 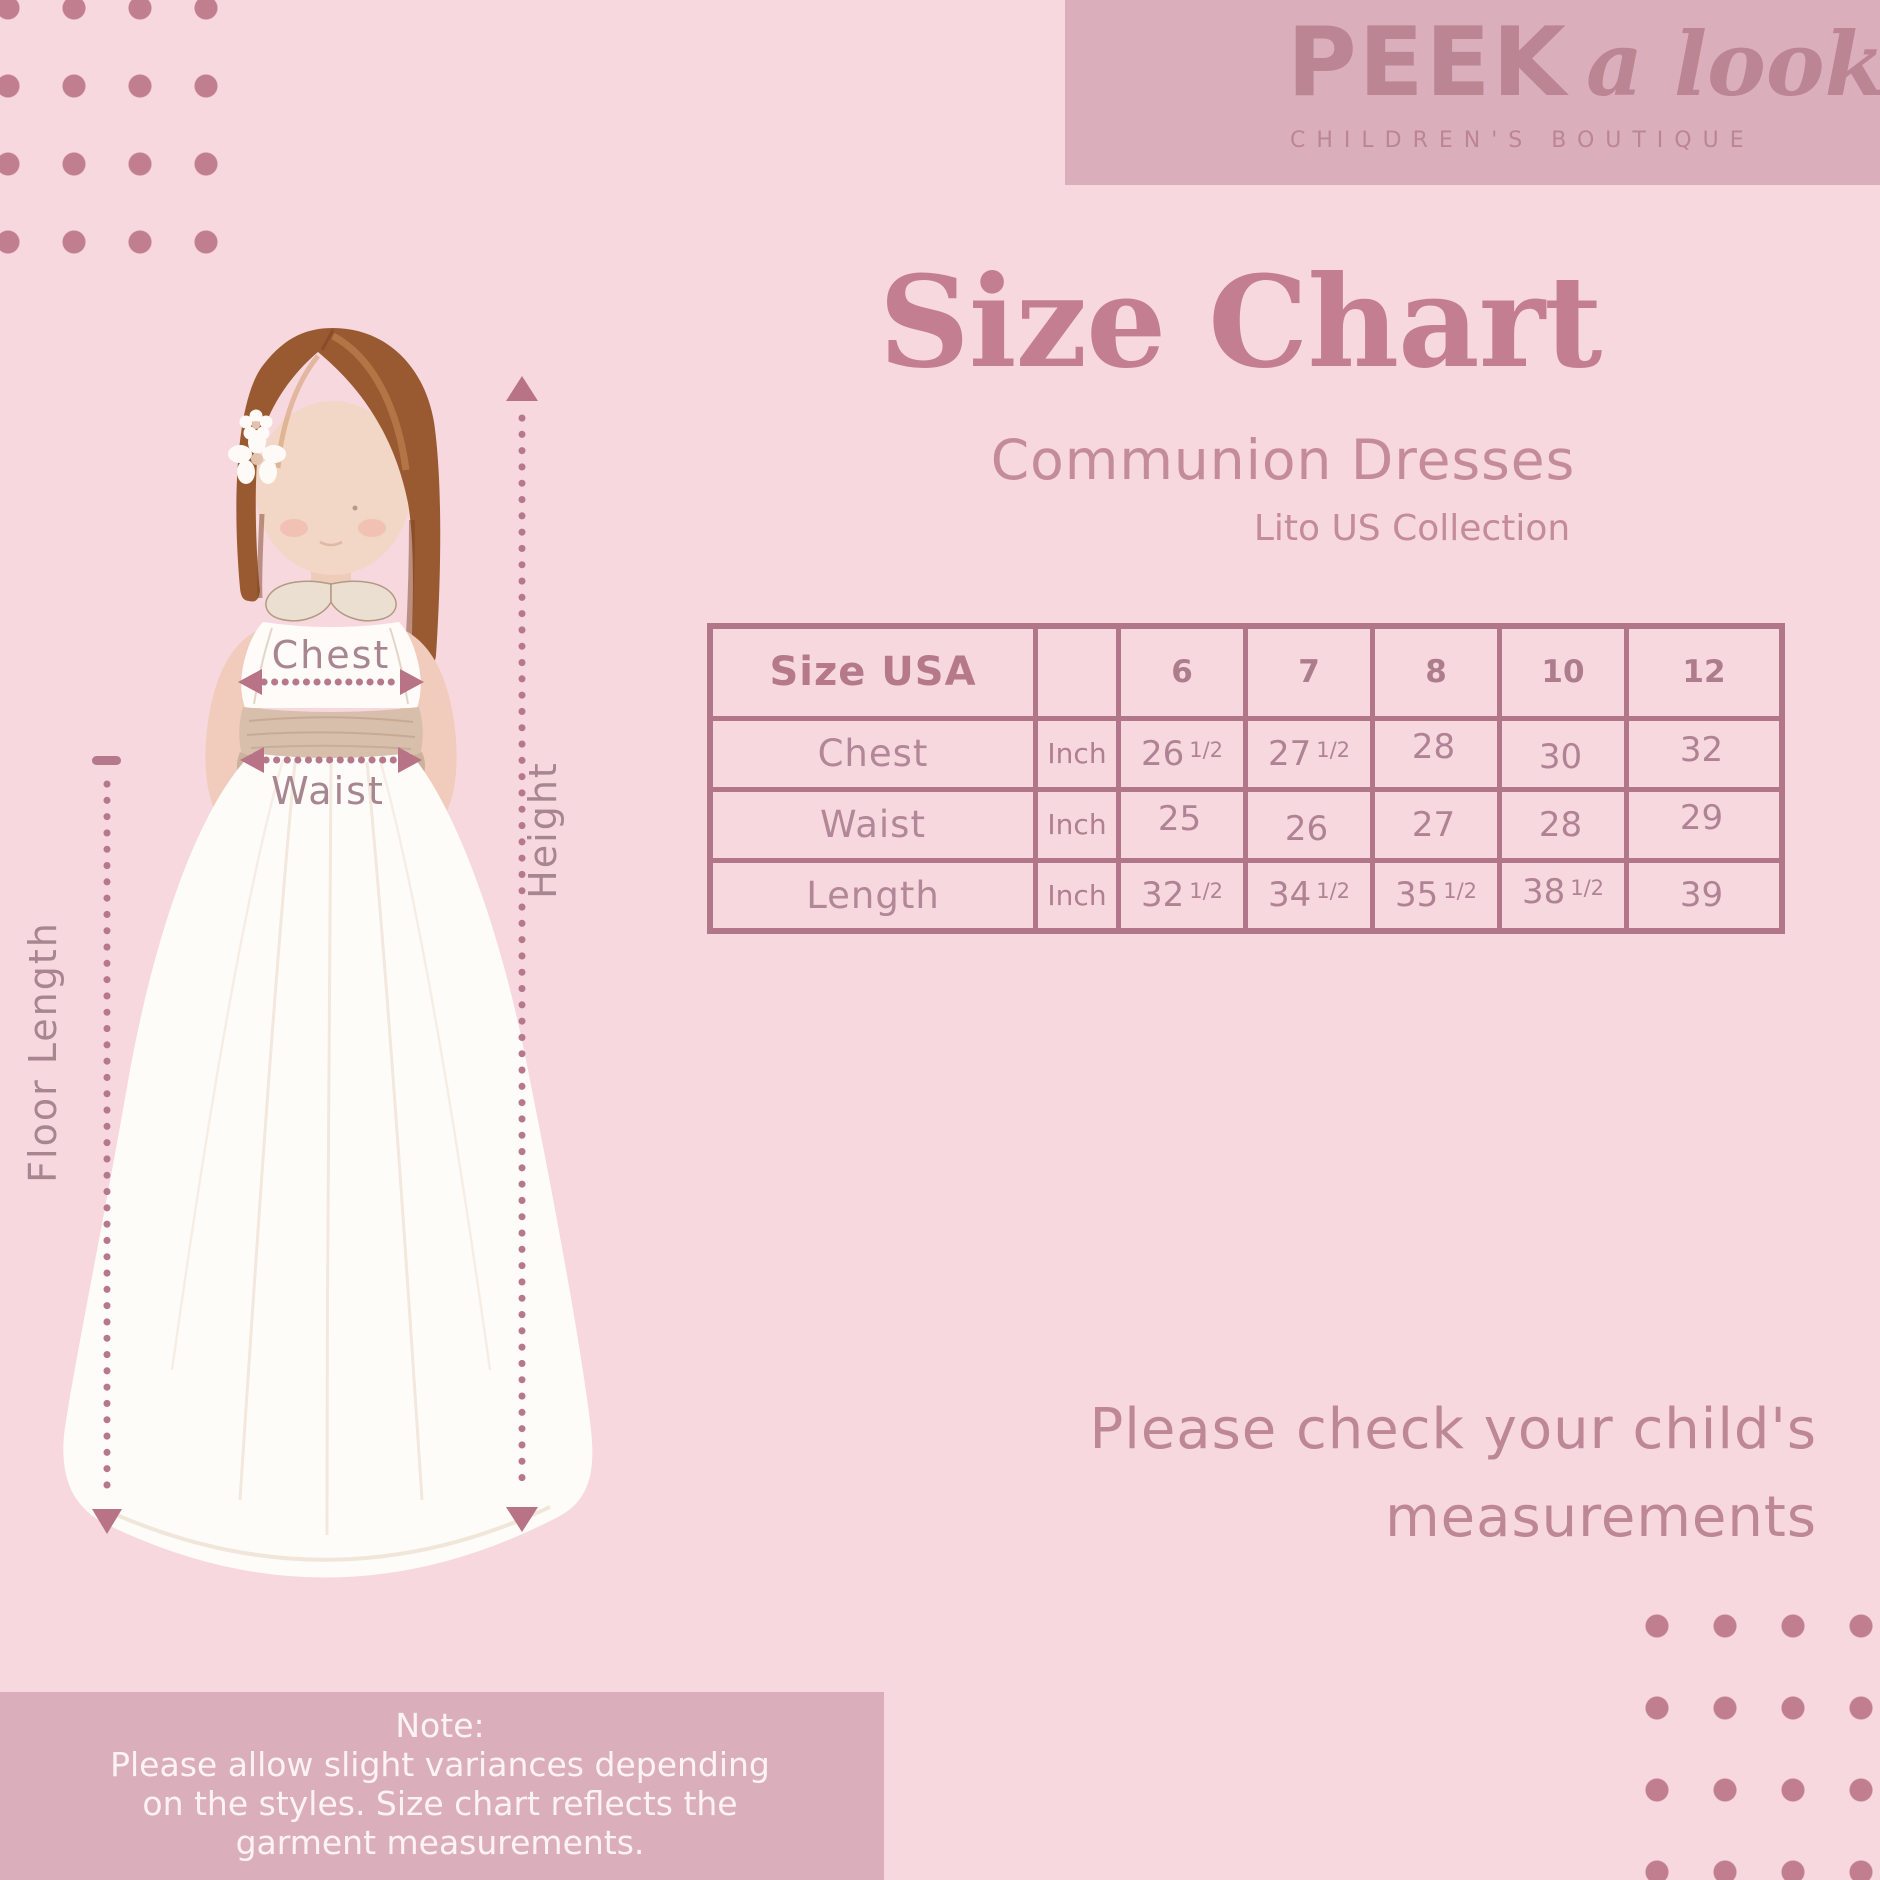 I want to click on brand-panel: PEEK a look CHILDREN'S BOUTIQUE, so click(x=1472, y=92).